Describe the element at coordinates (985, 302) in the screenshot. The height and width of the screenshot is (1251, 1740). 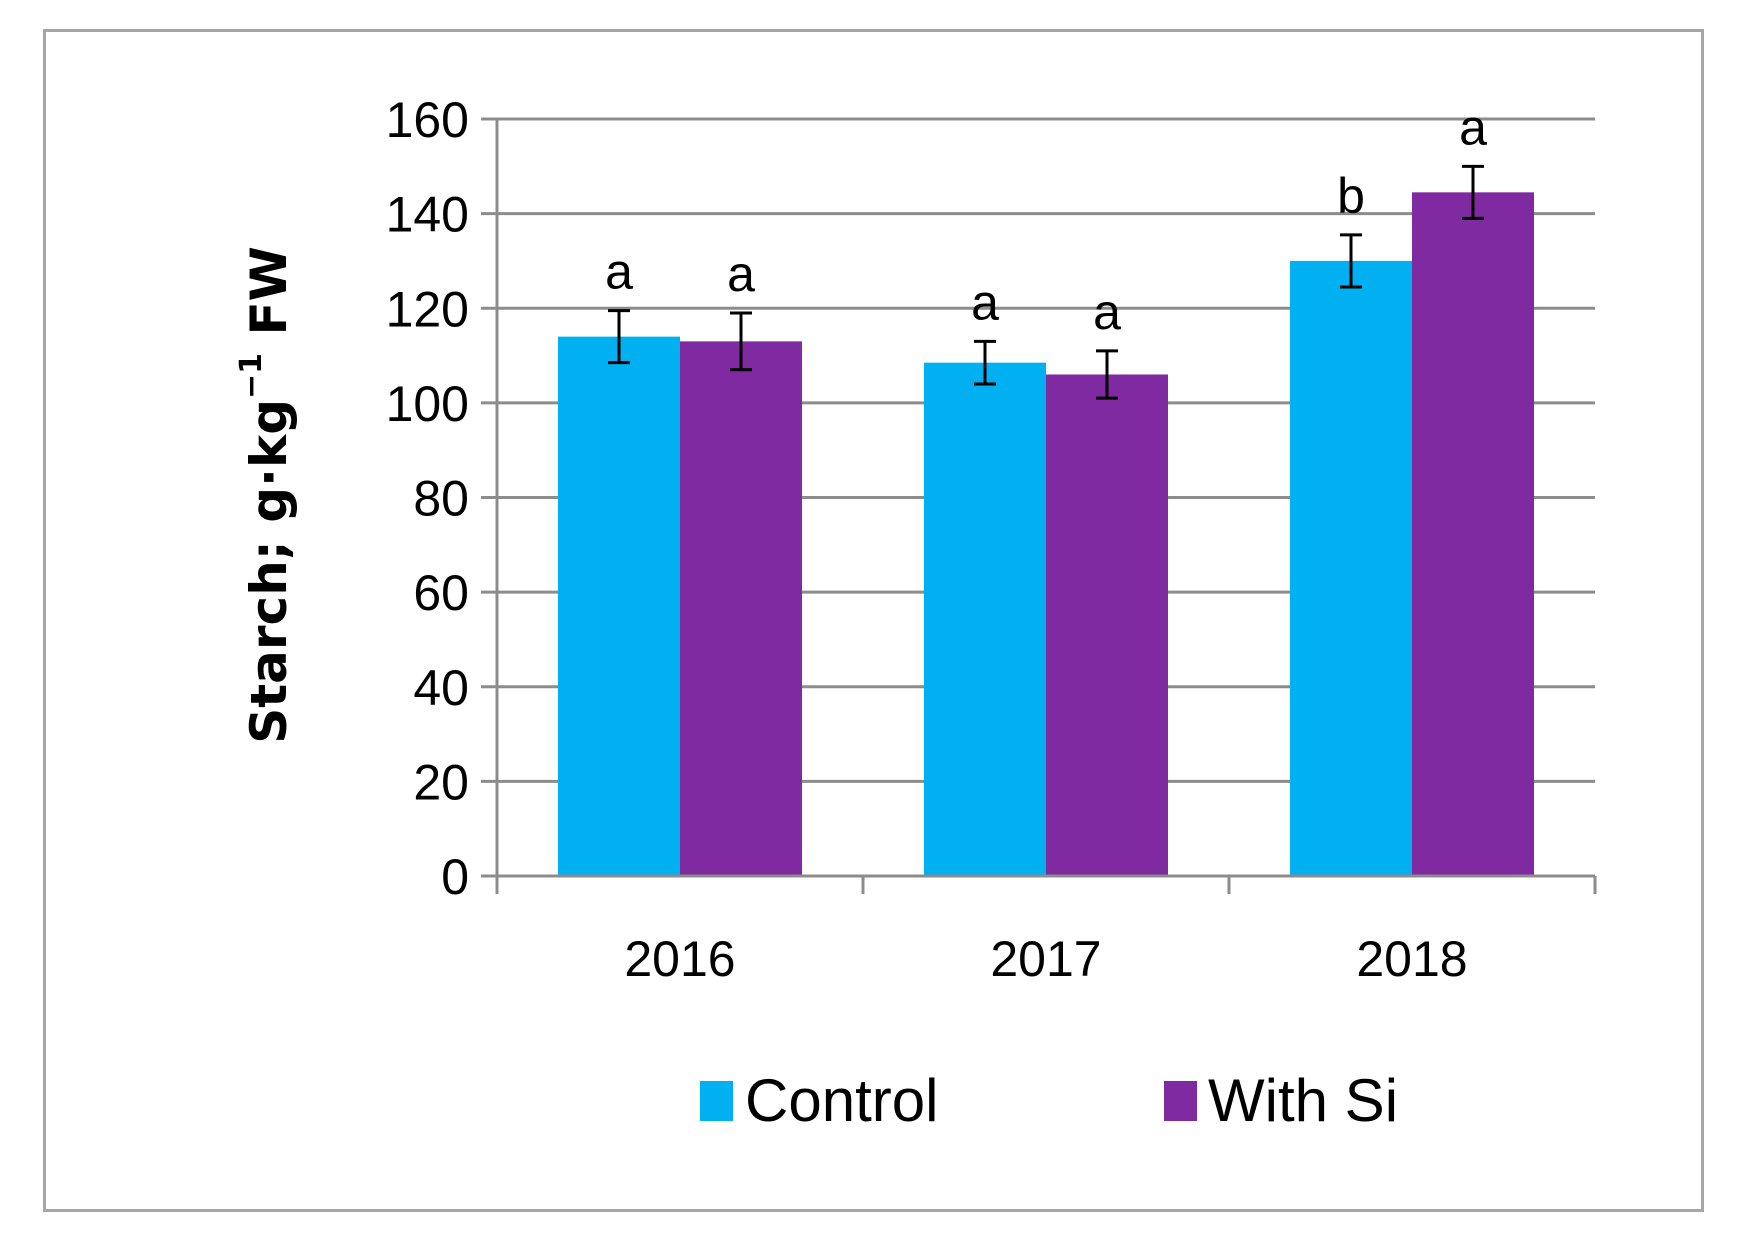
I see `significance-label-control-2017: a` at that location.